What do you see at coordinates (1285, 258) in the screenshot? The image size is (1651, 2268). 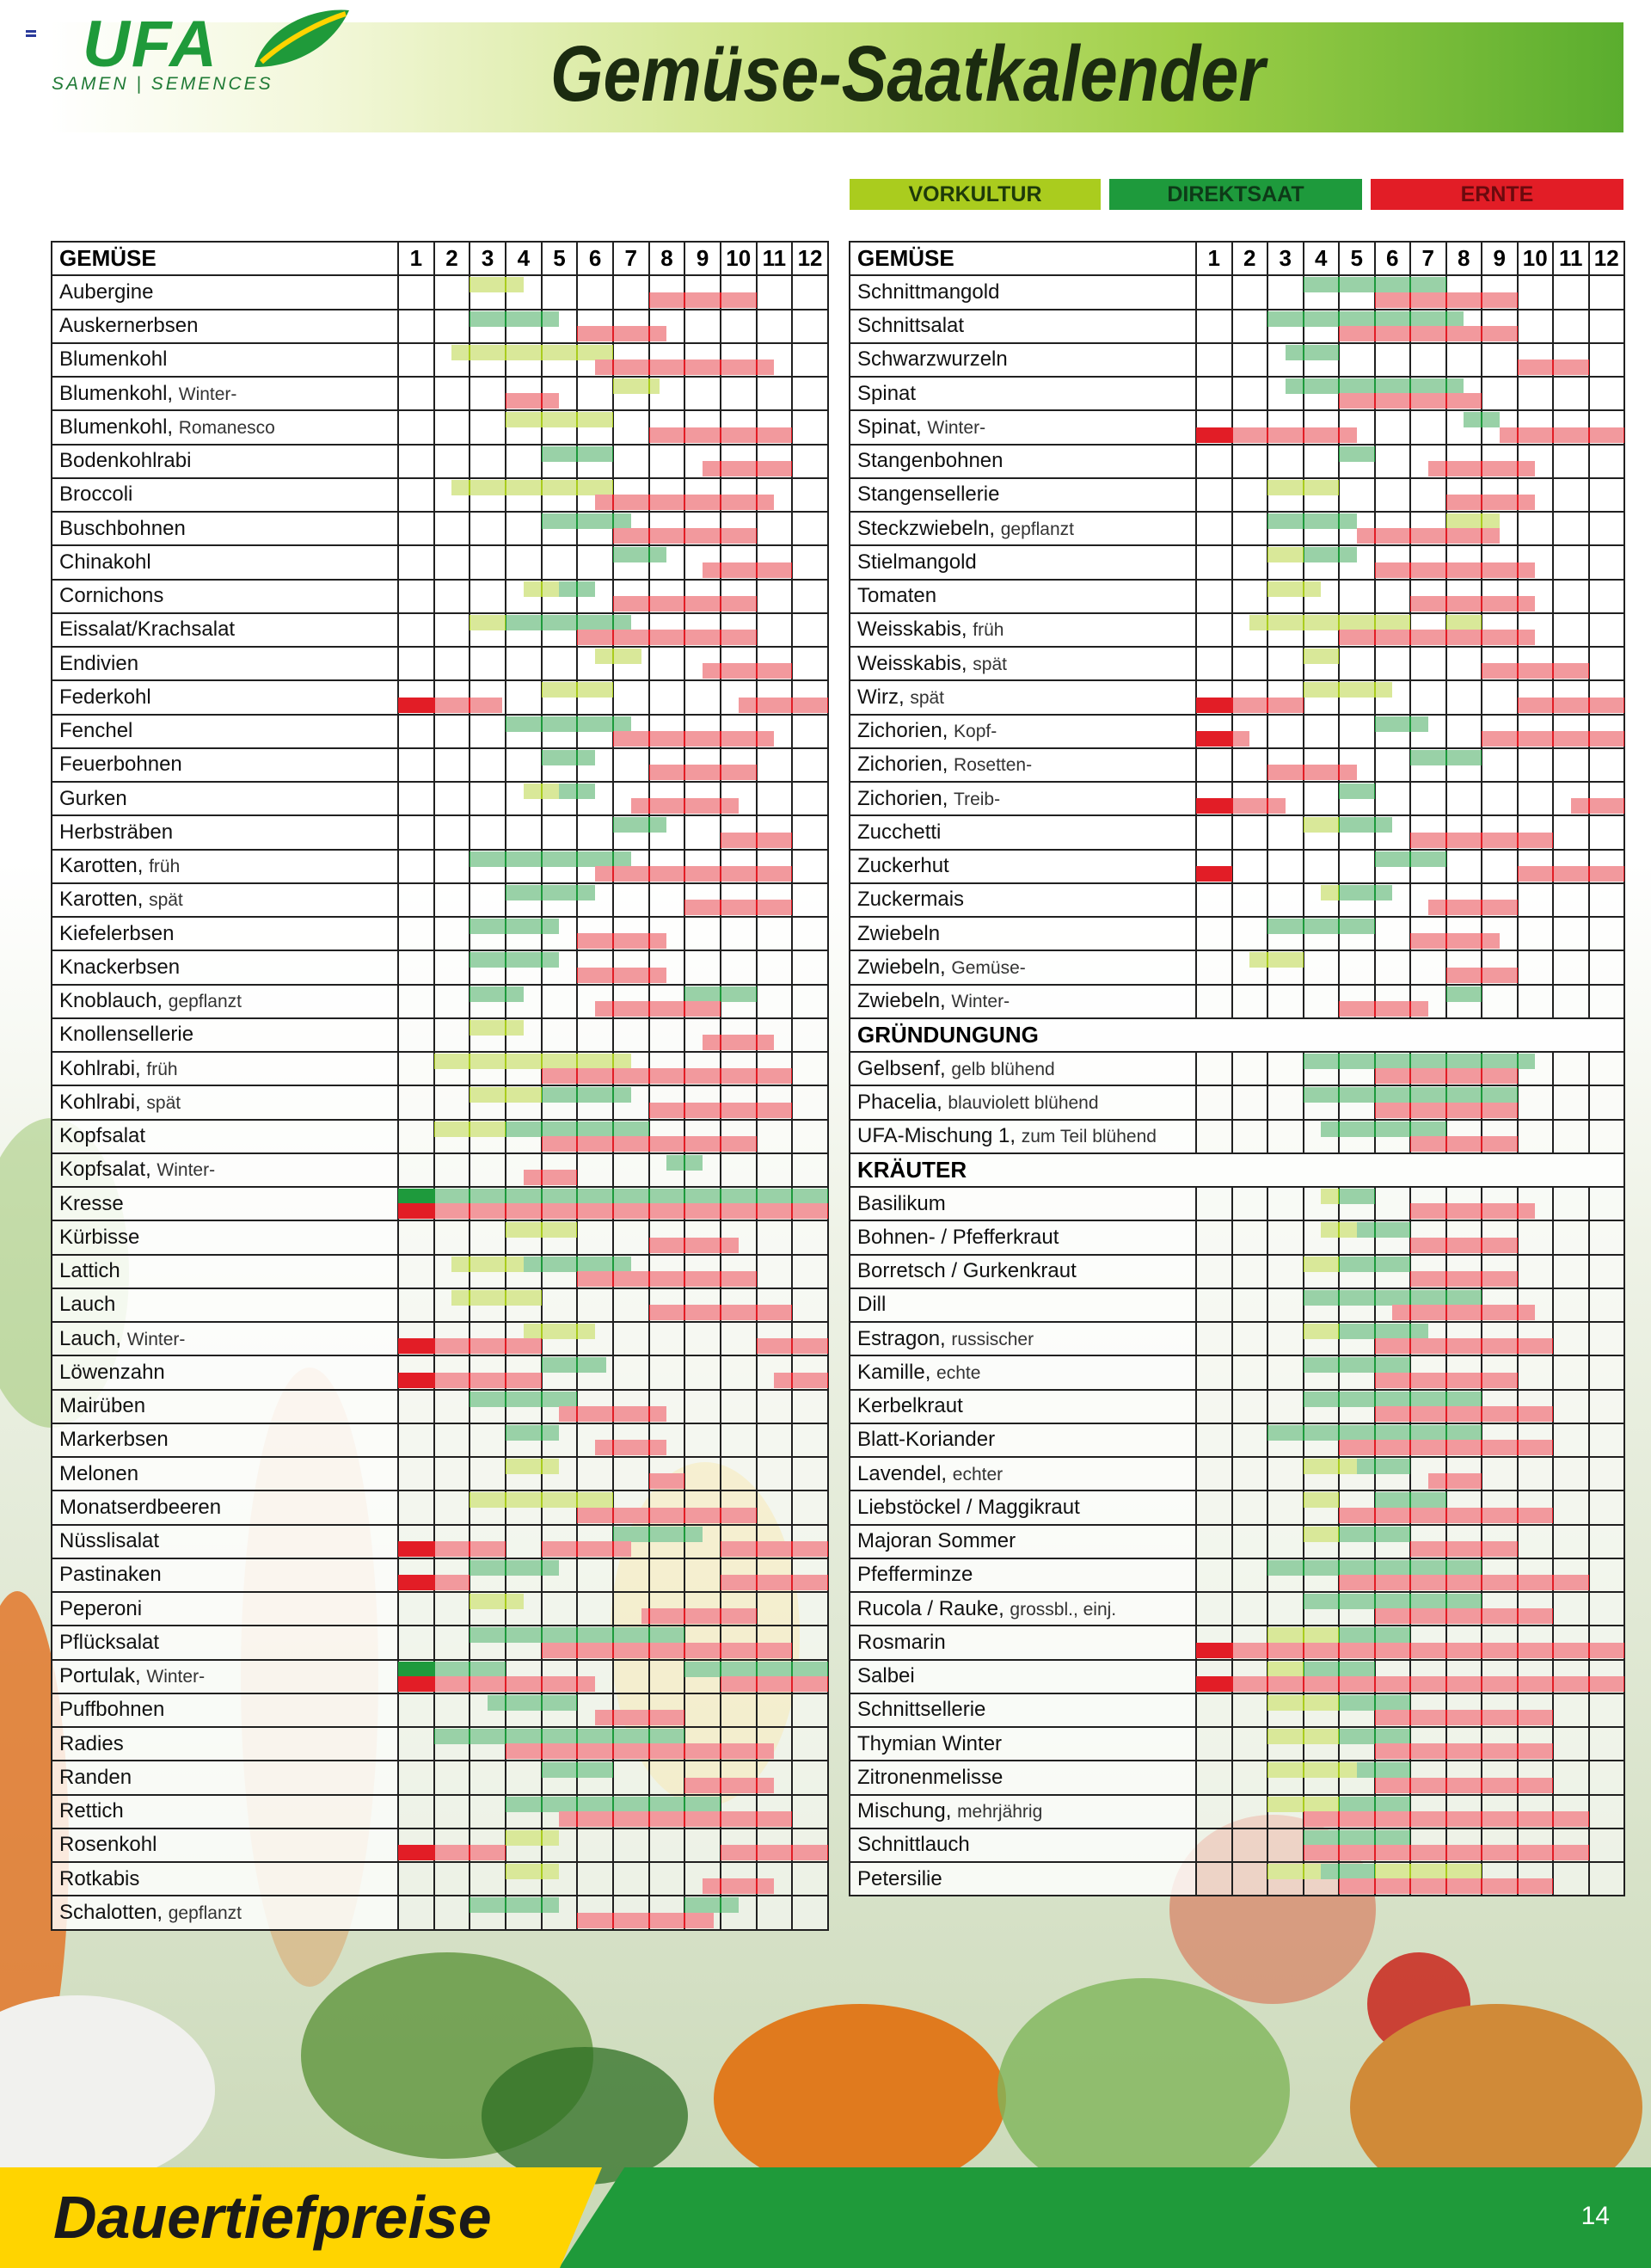 I see `month-header-3: 3` at bounding box center [1285, 258].